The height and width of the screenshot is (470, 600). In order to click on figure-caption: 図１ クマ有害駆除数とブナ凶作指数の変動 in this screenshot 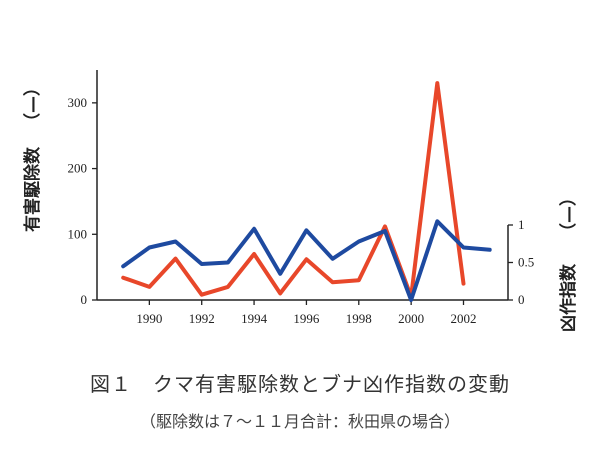, I will do `click(300, 384)`.